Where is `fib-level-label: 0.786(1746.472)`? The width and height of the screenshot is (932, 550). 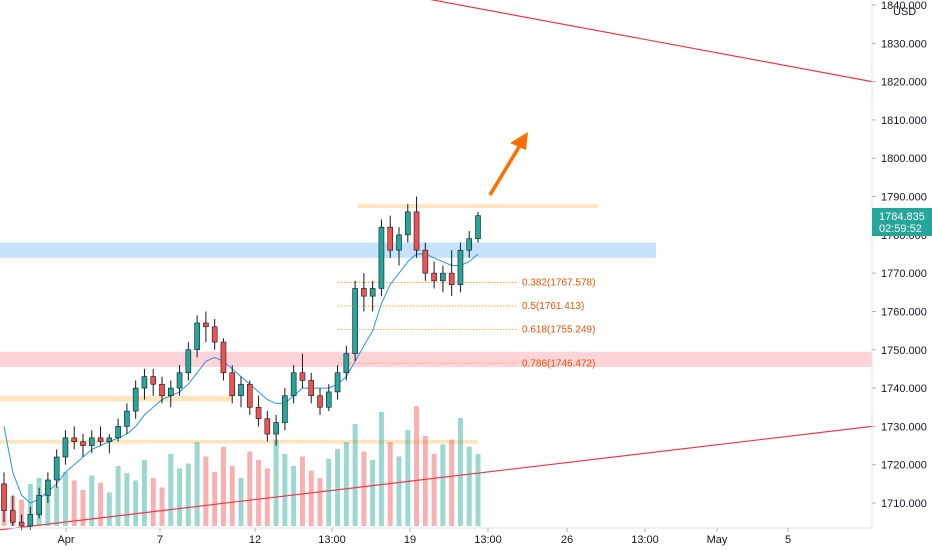
fib-level-label: 0.786(1746.472) is located at coordinates (558, 363).